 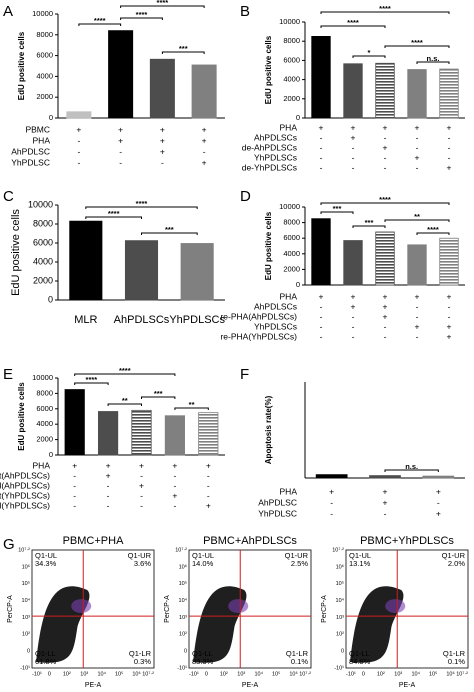 I want to click on quadrant-percent: 84.8%, so click(x=360, y=661).